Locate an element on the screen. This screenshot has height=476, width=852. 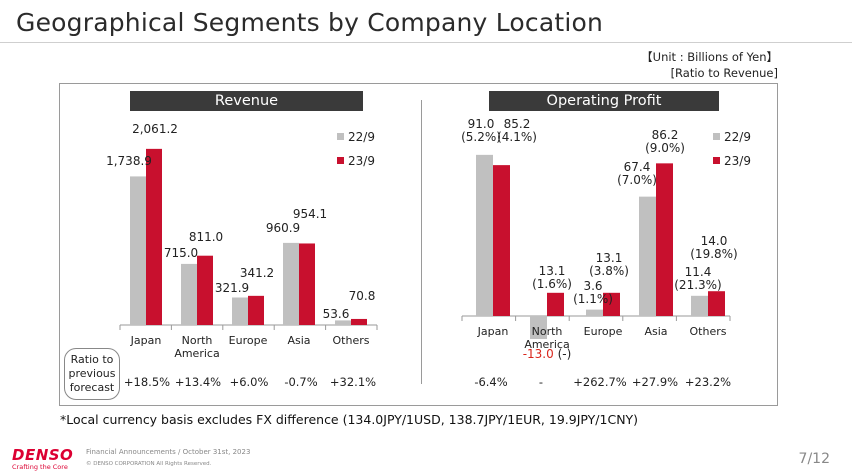
op-data-label-23-9: 14.0 (19.8%) is located at coordinates (713, 247).